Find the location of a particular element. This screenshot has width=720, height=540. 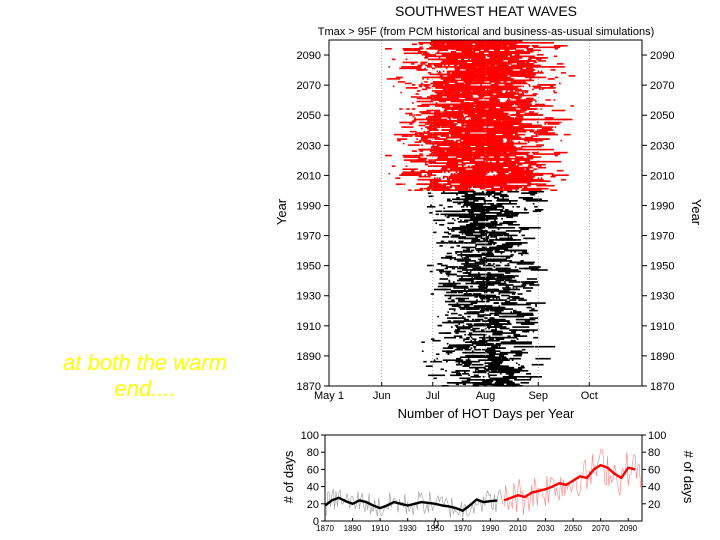

x-tick-label: 2090 is located at coordinates (628, 528).